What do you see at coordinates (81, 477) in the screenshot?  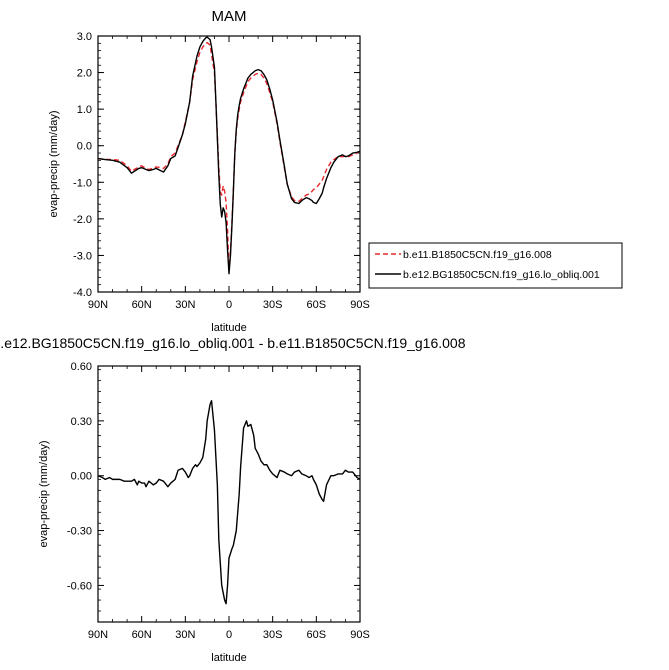 I see `bottom-y-tick-label: 0.00` at bounding box center [81, 477].